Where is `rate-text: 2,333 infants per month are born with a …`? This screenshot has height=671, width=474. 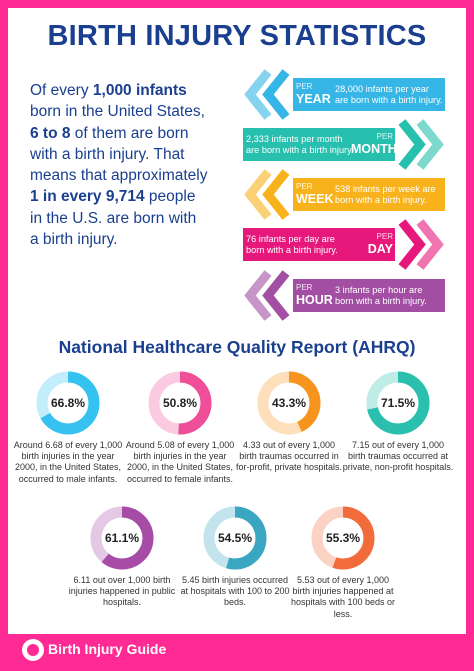 rate-text: 2,333 infants per month are born with a … is located at coordinates (300, 144).